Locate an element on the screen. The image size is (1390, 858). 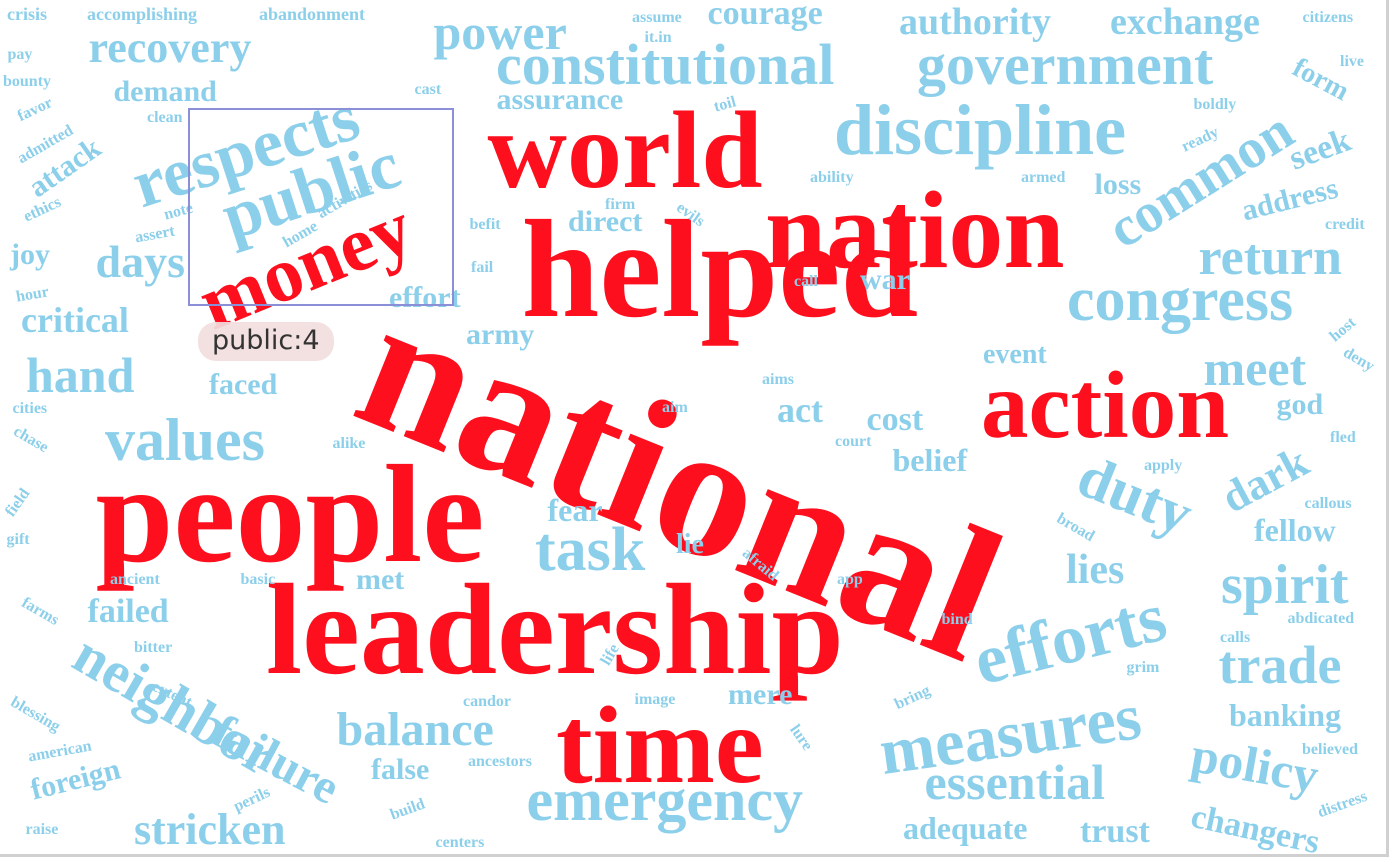
word-field: field is located at coordinates (18, 502).